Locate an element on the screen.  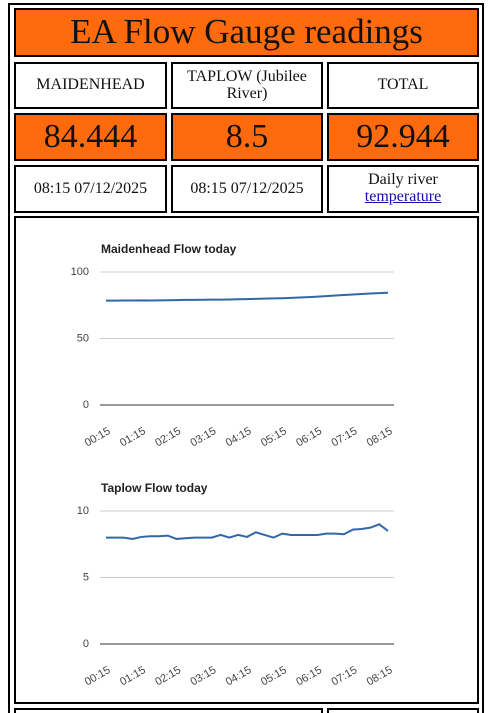
header-cell: TOTAL is located at coordinates (403, 85).